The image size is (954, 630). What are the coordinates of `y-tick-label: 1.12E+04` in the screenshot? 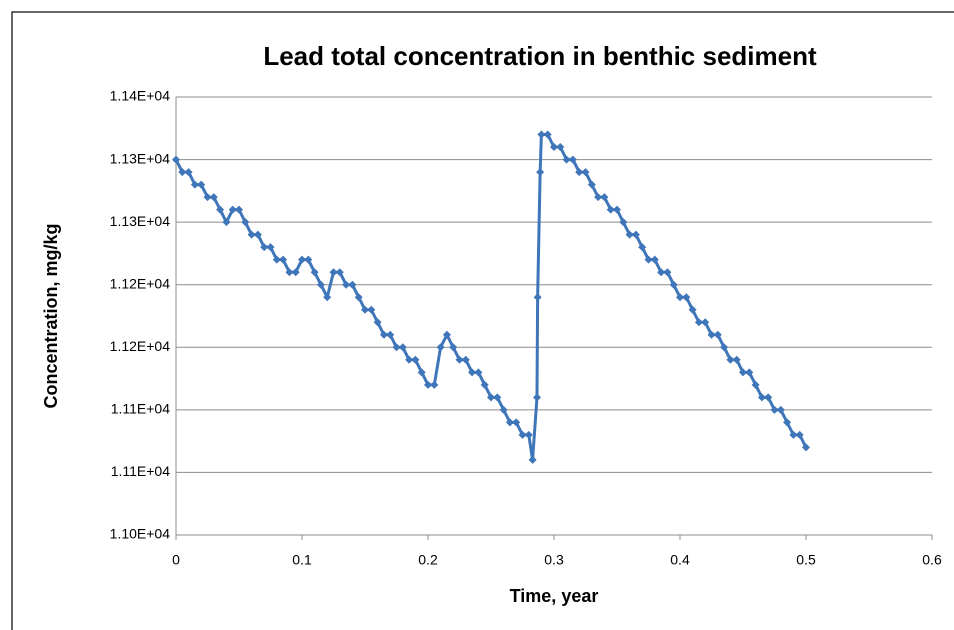 It's located at (140, 346).